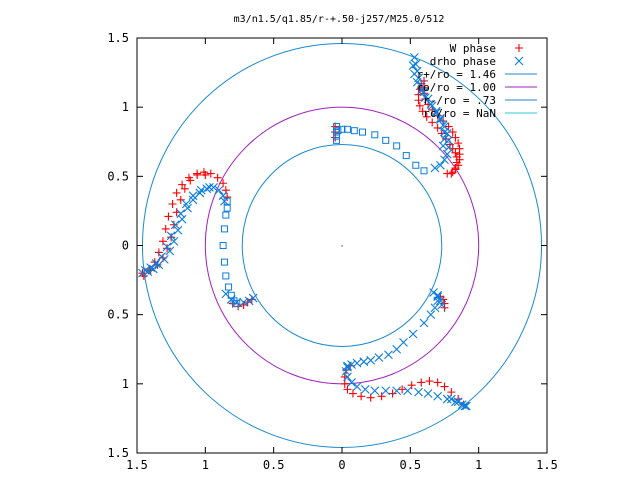 The height and width of the screenshot is (480, 640). Describe the element at coordinates (459, 113) in the screenshot. I see `legend-label: rc/ro = NaN` at that location.